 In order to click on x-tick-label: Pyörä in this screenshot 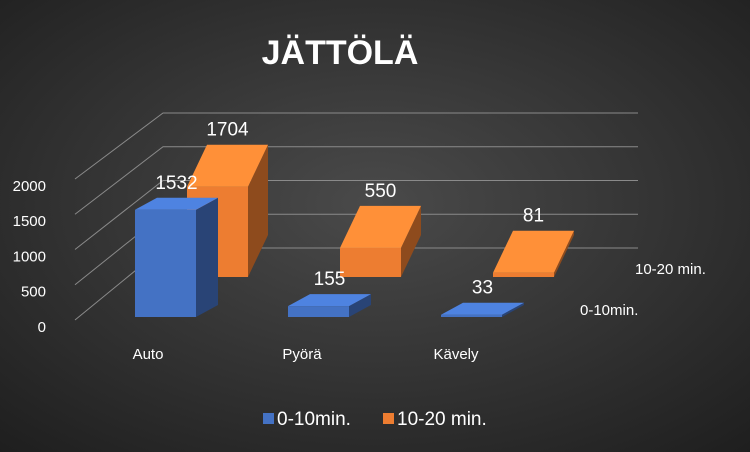, I will do `click(302, 354)`.